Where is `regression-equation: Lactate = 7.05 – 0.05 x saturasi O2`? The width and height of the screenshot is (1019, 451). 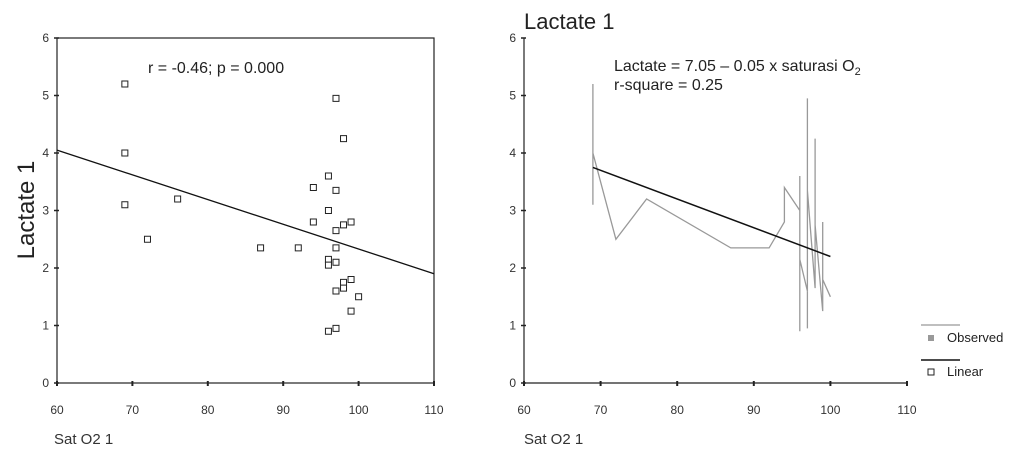
regression-equation: Lactate = 7.05 – 0.05 x saturasi O2 is located at coordinates (737, 68).